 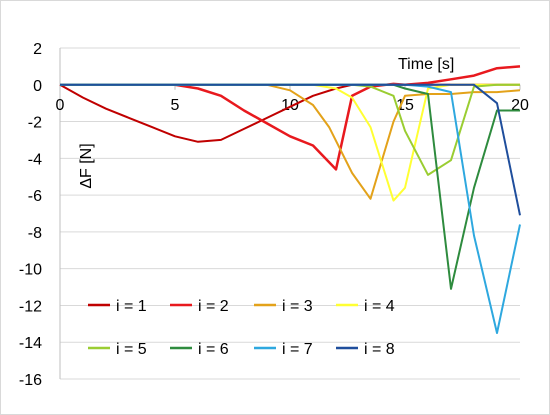 What do you see at coordinates (297, 349) in the screenshot?
I see `legend-label: i = 7` at bounding box center [297, 349].